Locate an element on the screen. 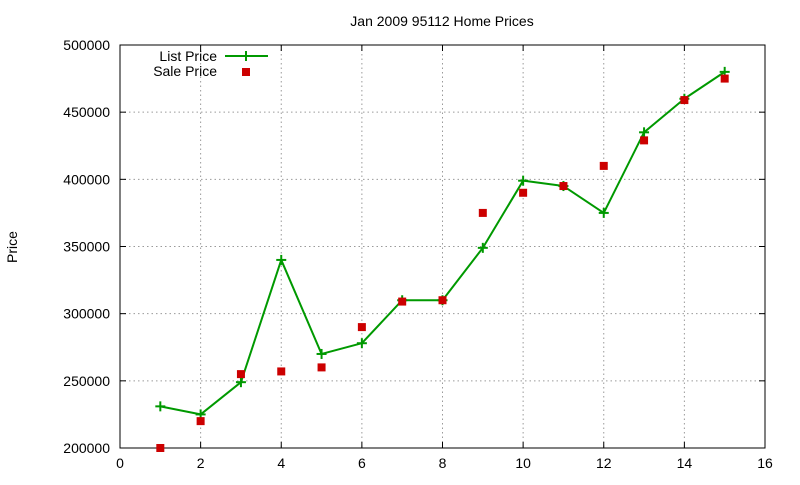  x-tick-label: 2 is located at coordinates (201, 463).